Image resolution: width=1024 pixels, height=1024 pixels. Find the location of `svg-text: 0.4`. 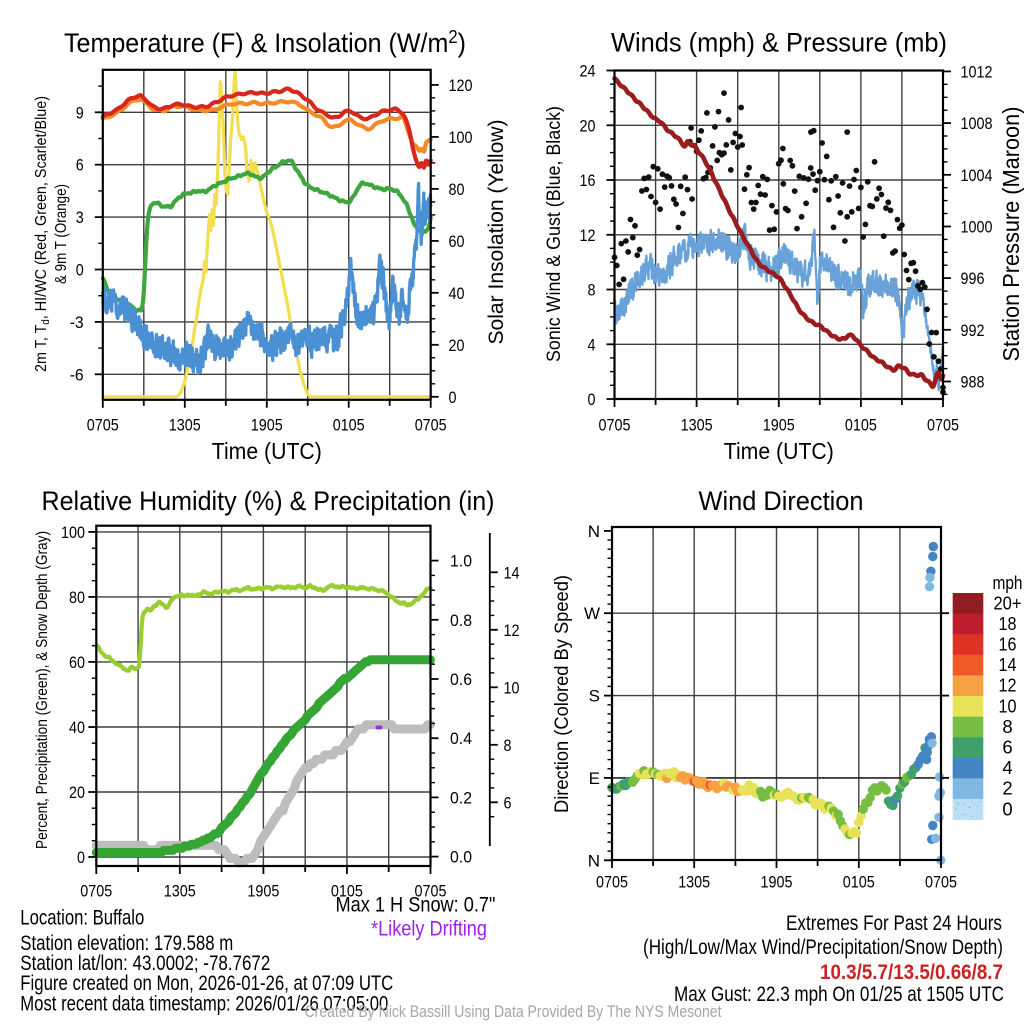

svg-text: 0.4 is located at coordinates (461, 738).